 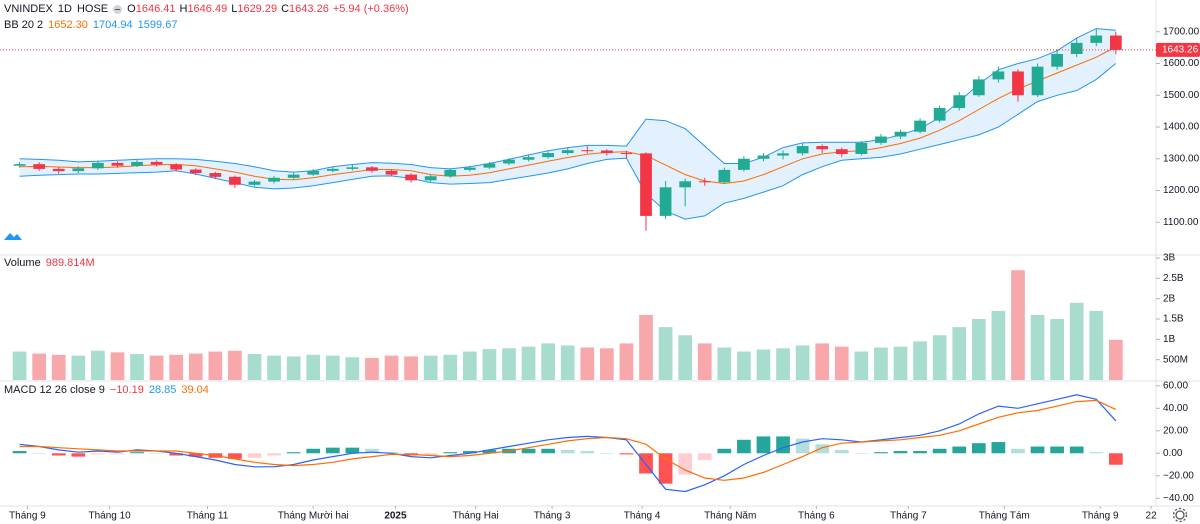 I want to click on settings-icon, so click(x=1180, y=515).